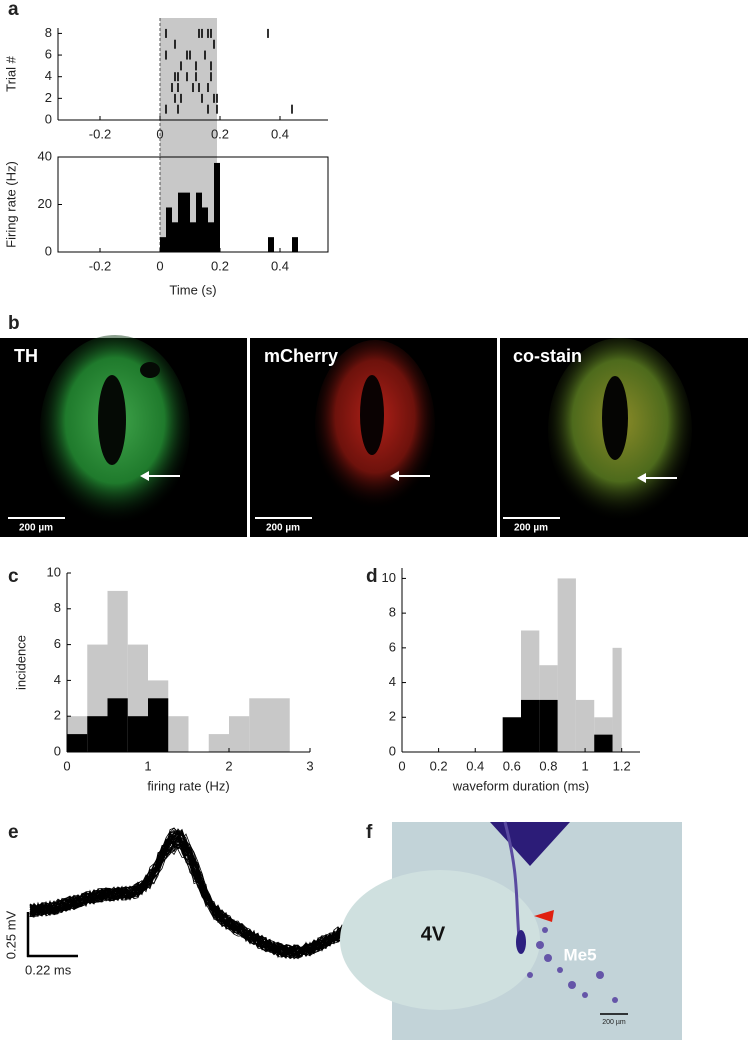 The width and height of the screenshot is (748, 1046). I want to click on y-tick-label: 40, so click(45, 155).